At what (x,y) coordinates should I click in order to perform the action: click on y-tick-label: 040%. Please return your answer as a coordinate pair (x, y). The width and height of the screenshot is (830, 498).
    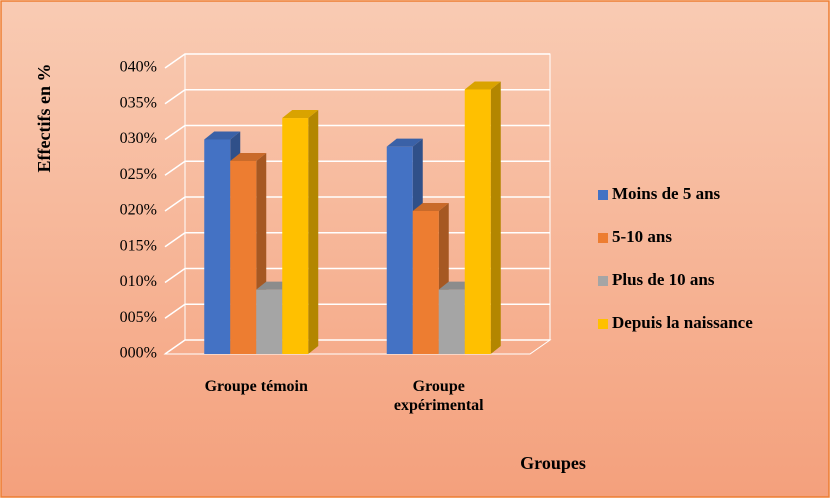
    Looking at the image, I should click on (138, 67).